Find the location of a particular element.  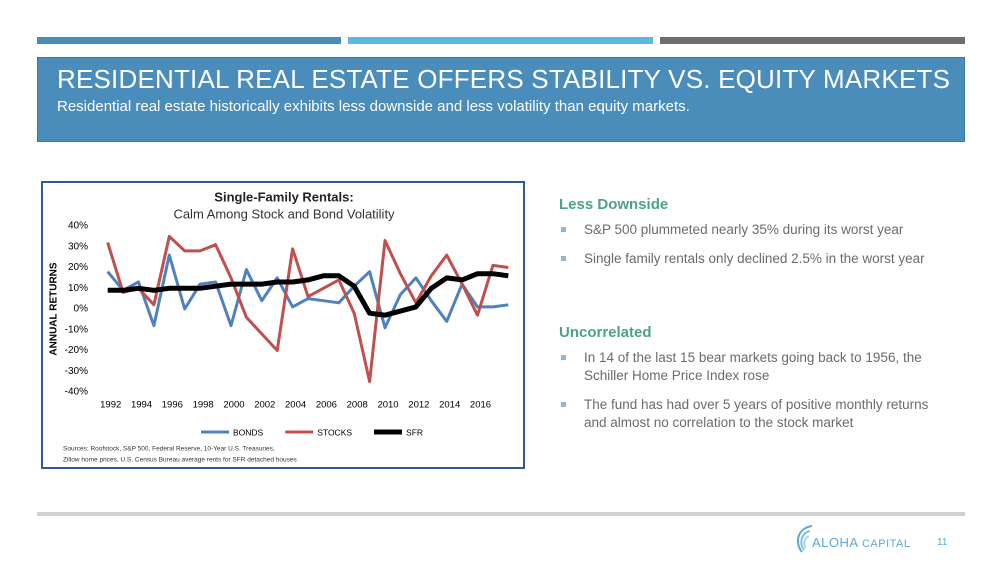

legend-label: BONDS is located at coordinates (248, 432).